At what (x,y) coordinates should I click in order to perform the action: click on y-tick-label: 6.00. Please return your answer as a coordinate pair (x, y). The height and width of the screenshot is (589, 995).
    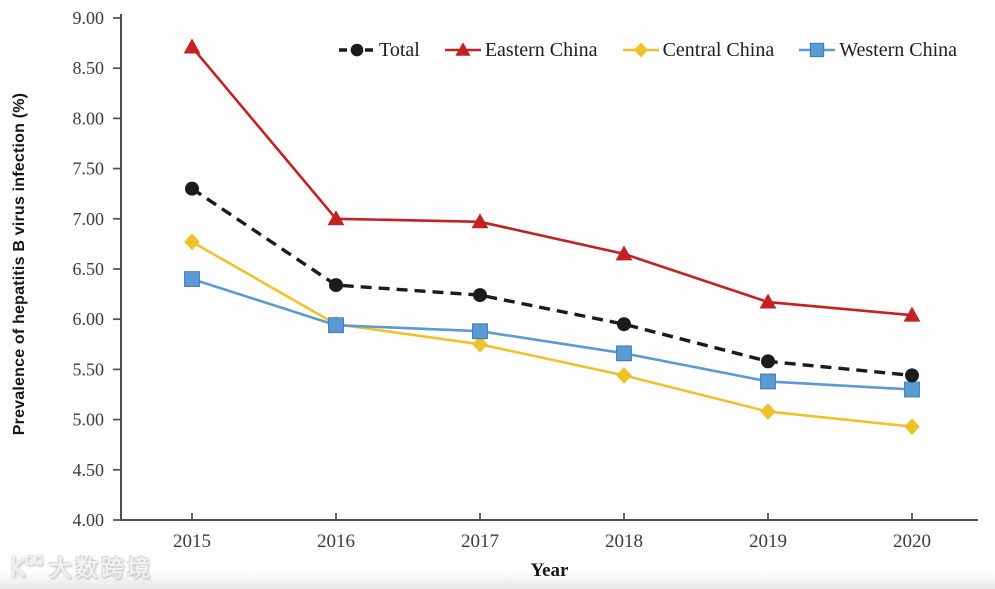
    Looking at the image, I should click on (89, 319).